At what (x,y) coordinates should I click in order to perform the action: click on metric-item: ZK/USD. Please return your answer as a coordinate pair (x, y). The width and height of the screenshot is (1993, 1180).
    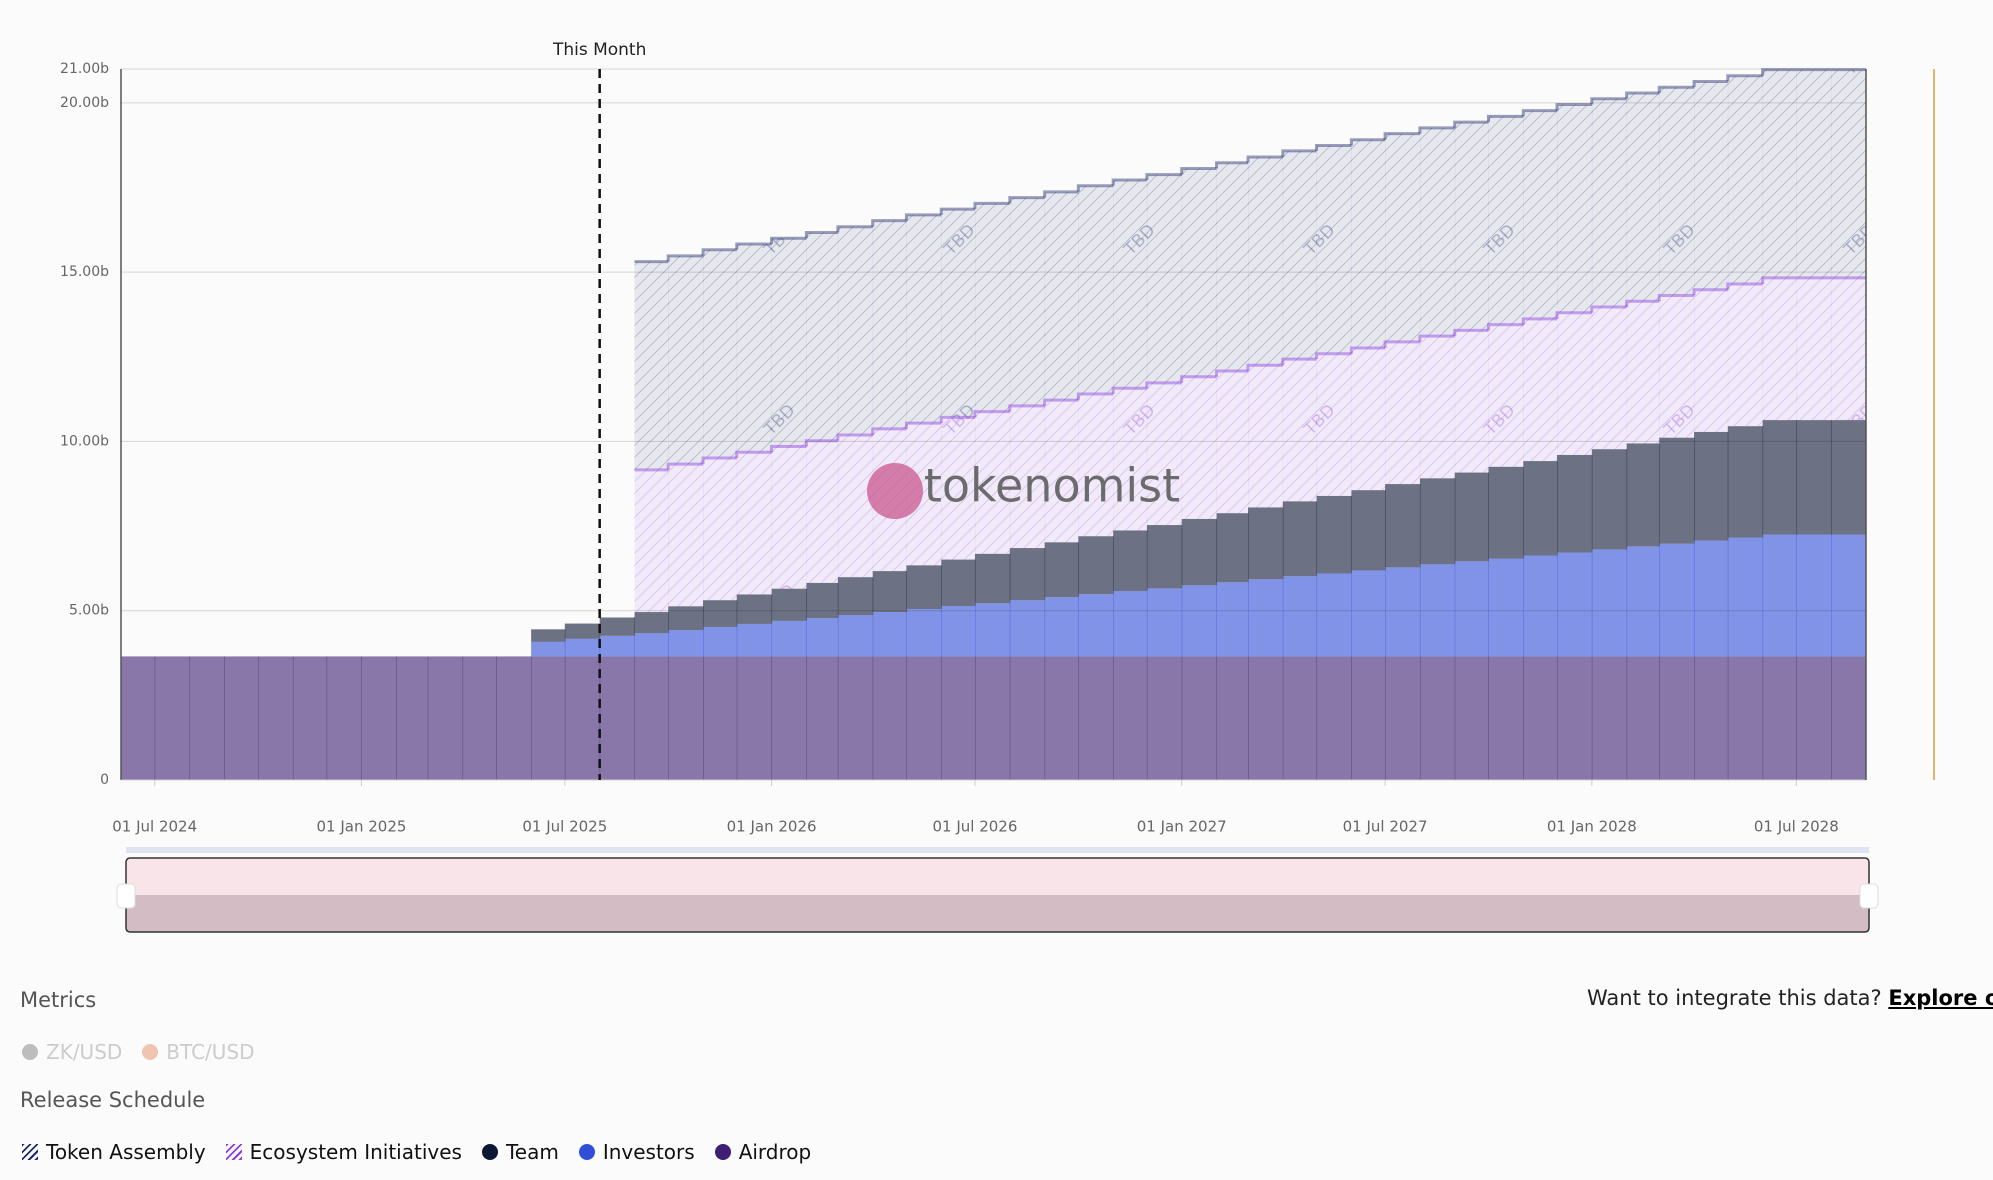
    Looking at the image, I should click on (72, 1052).